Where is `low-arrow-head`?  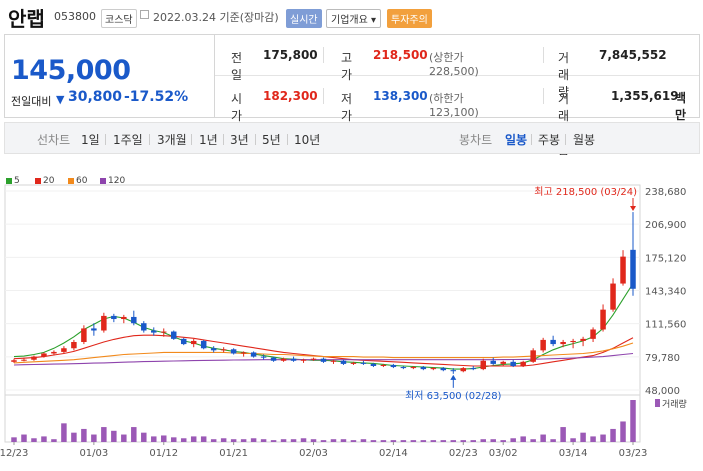
low-arrow-head is located at coordinates (453, 377).